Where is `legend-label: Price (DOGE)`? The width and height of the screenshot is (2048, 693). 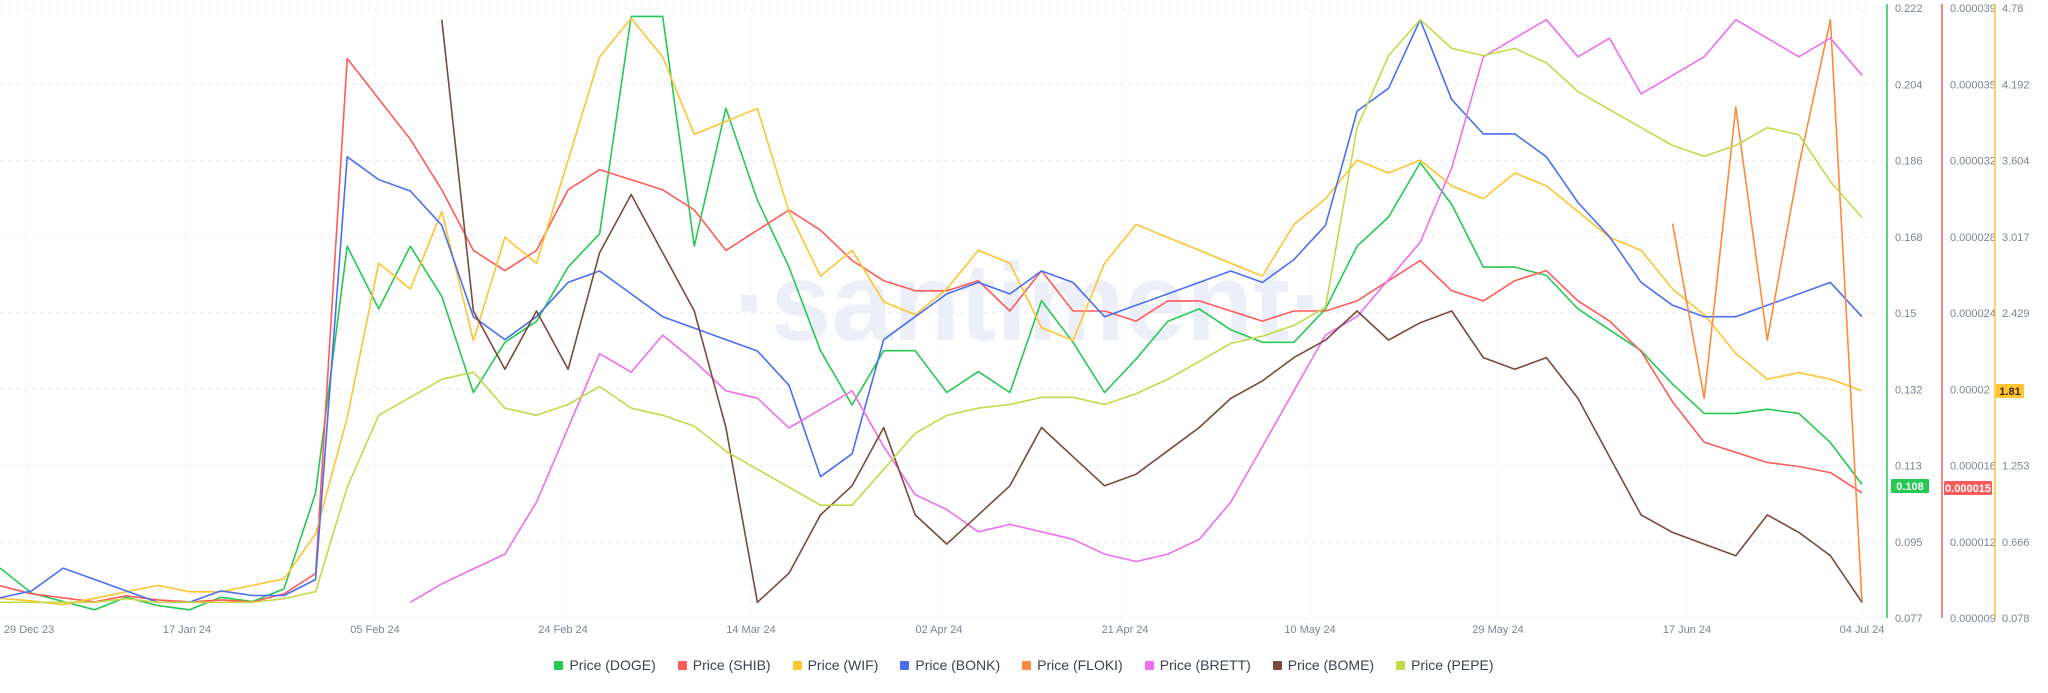 legend-label: Price (DOGE) is located at coordinates (612, 665).